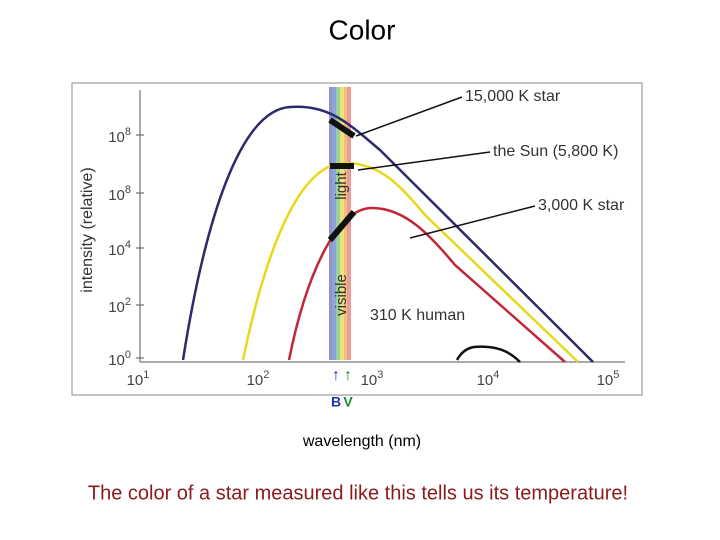 The image size is (720, 540). I want to click on tick-exponent: 5, so click(616, 375).